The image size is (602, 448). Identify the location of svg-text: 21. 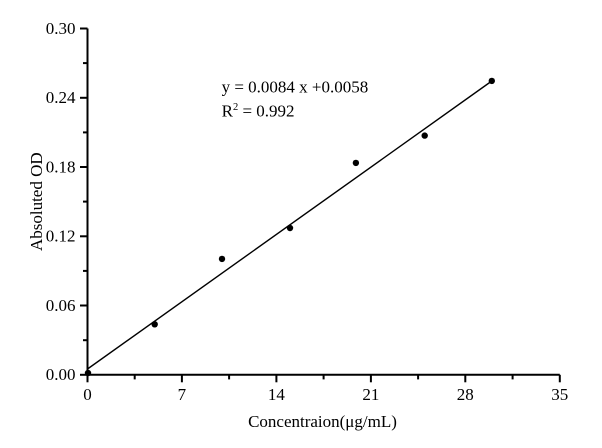
(370, 394).